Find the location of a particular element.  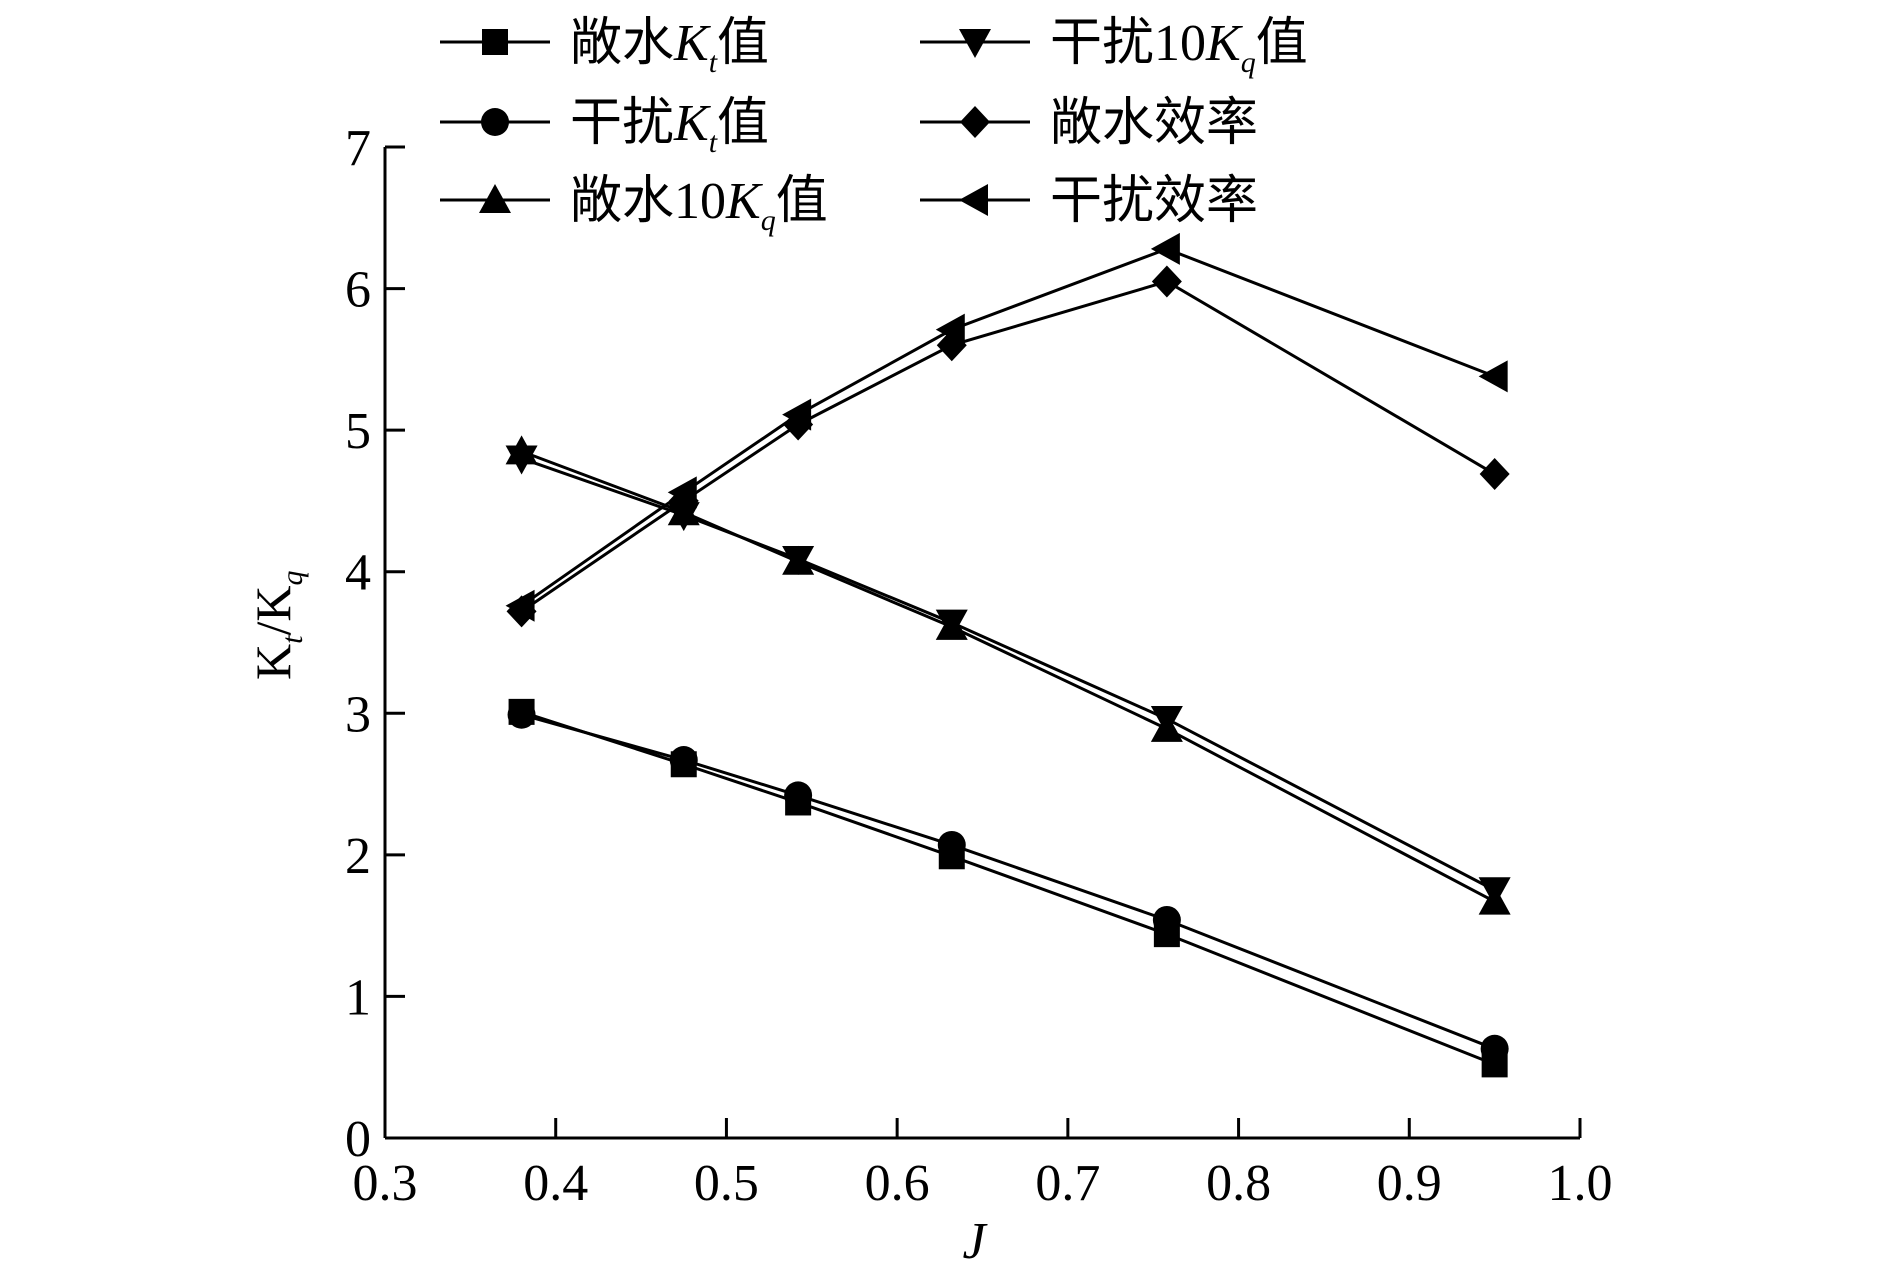

y-axis-title: Kt/Kq is located at coordinates (277, 625).